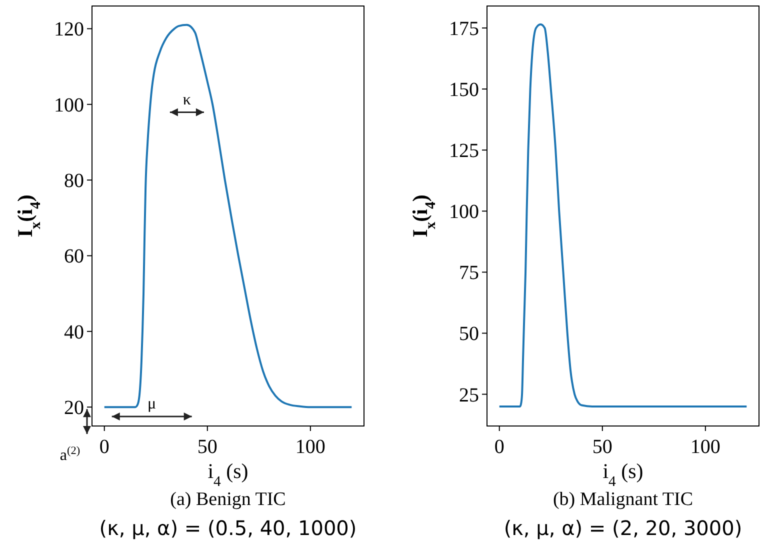  I want to click on y-tick-label: 120, so click(69, 29).